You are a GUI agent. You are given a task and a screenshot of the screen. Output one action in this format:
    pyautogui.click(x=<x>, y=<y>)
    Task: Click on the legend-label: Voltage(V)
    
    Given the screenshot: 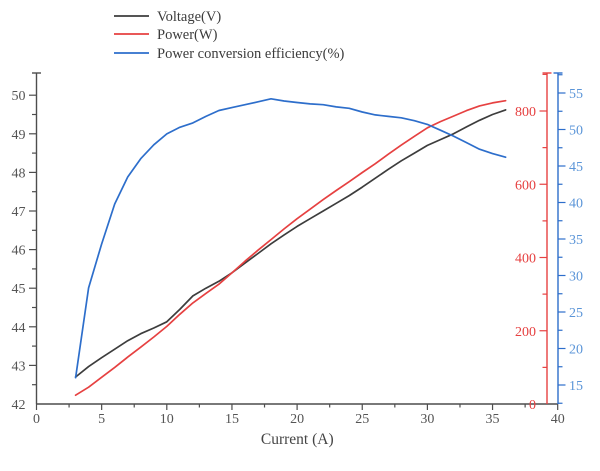 What is the action you would take?
    pyautogui.click(x=189, y=17)
    